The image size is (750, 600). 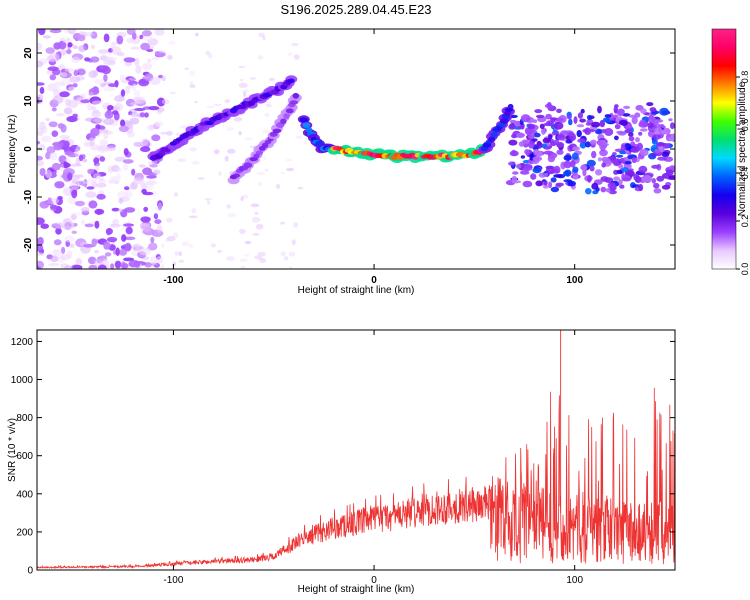 I want to click on colorbar-tick-label: 0.4, so click(x=745, y=173).